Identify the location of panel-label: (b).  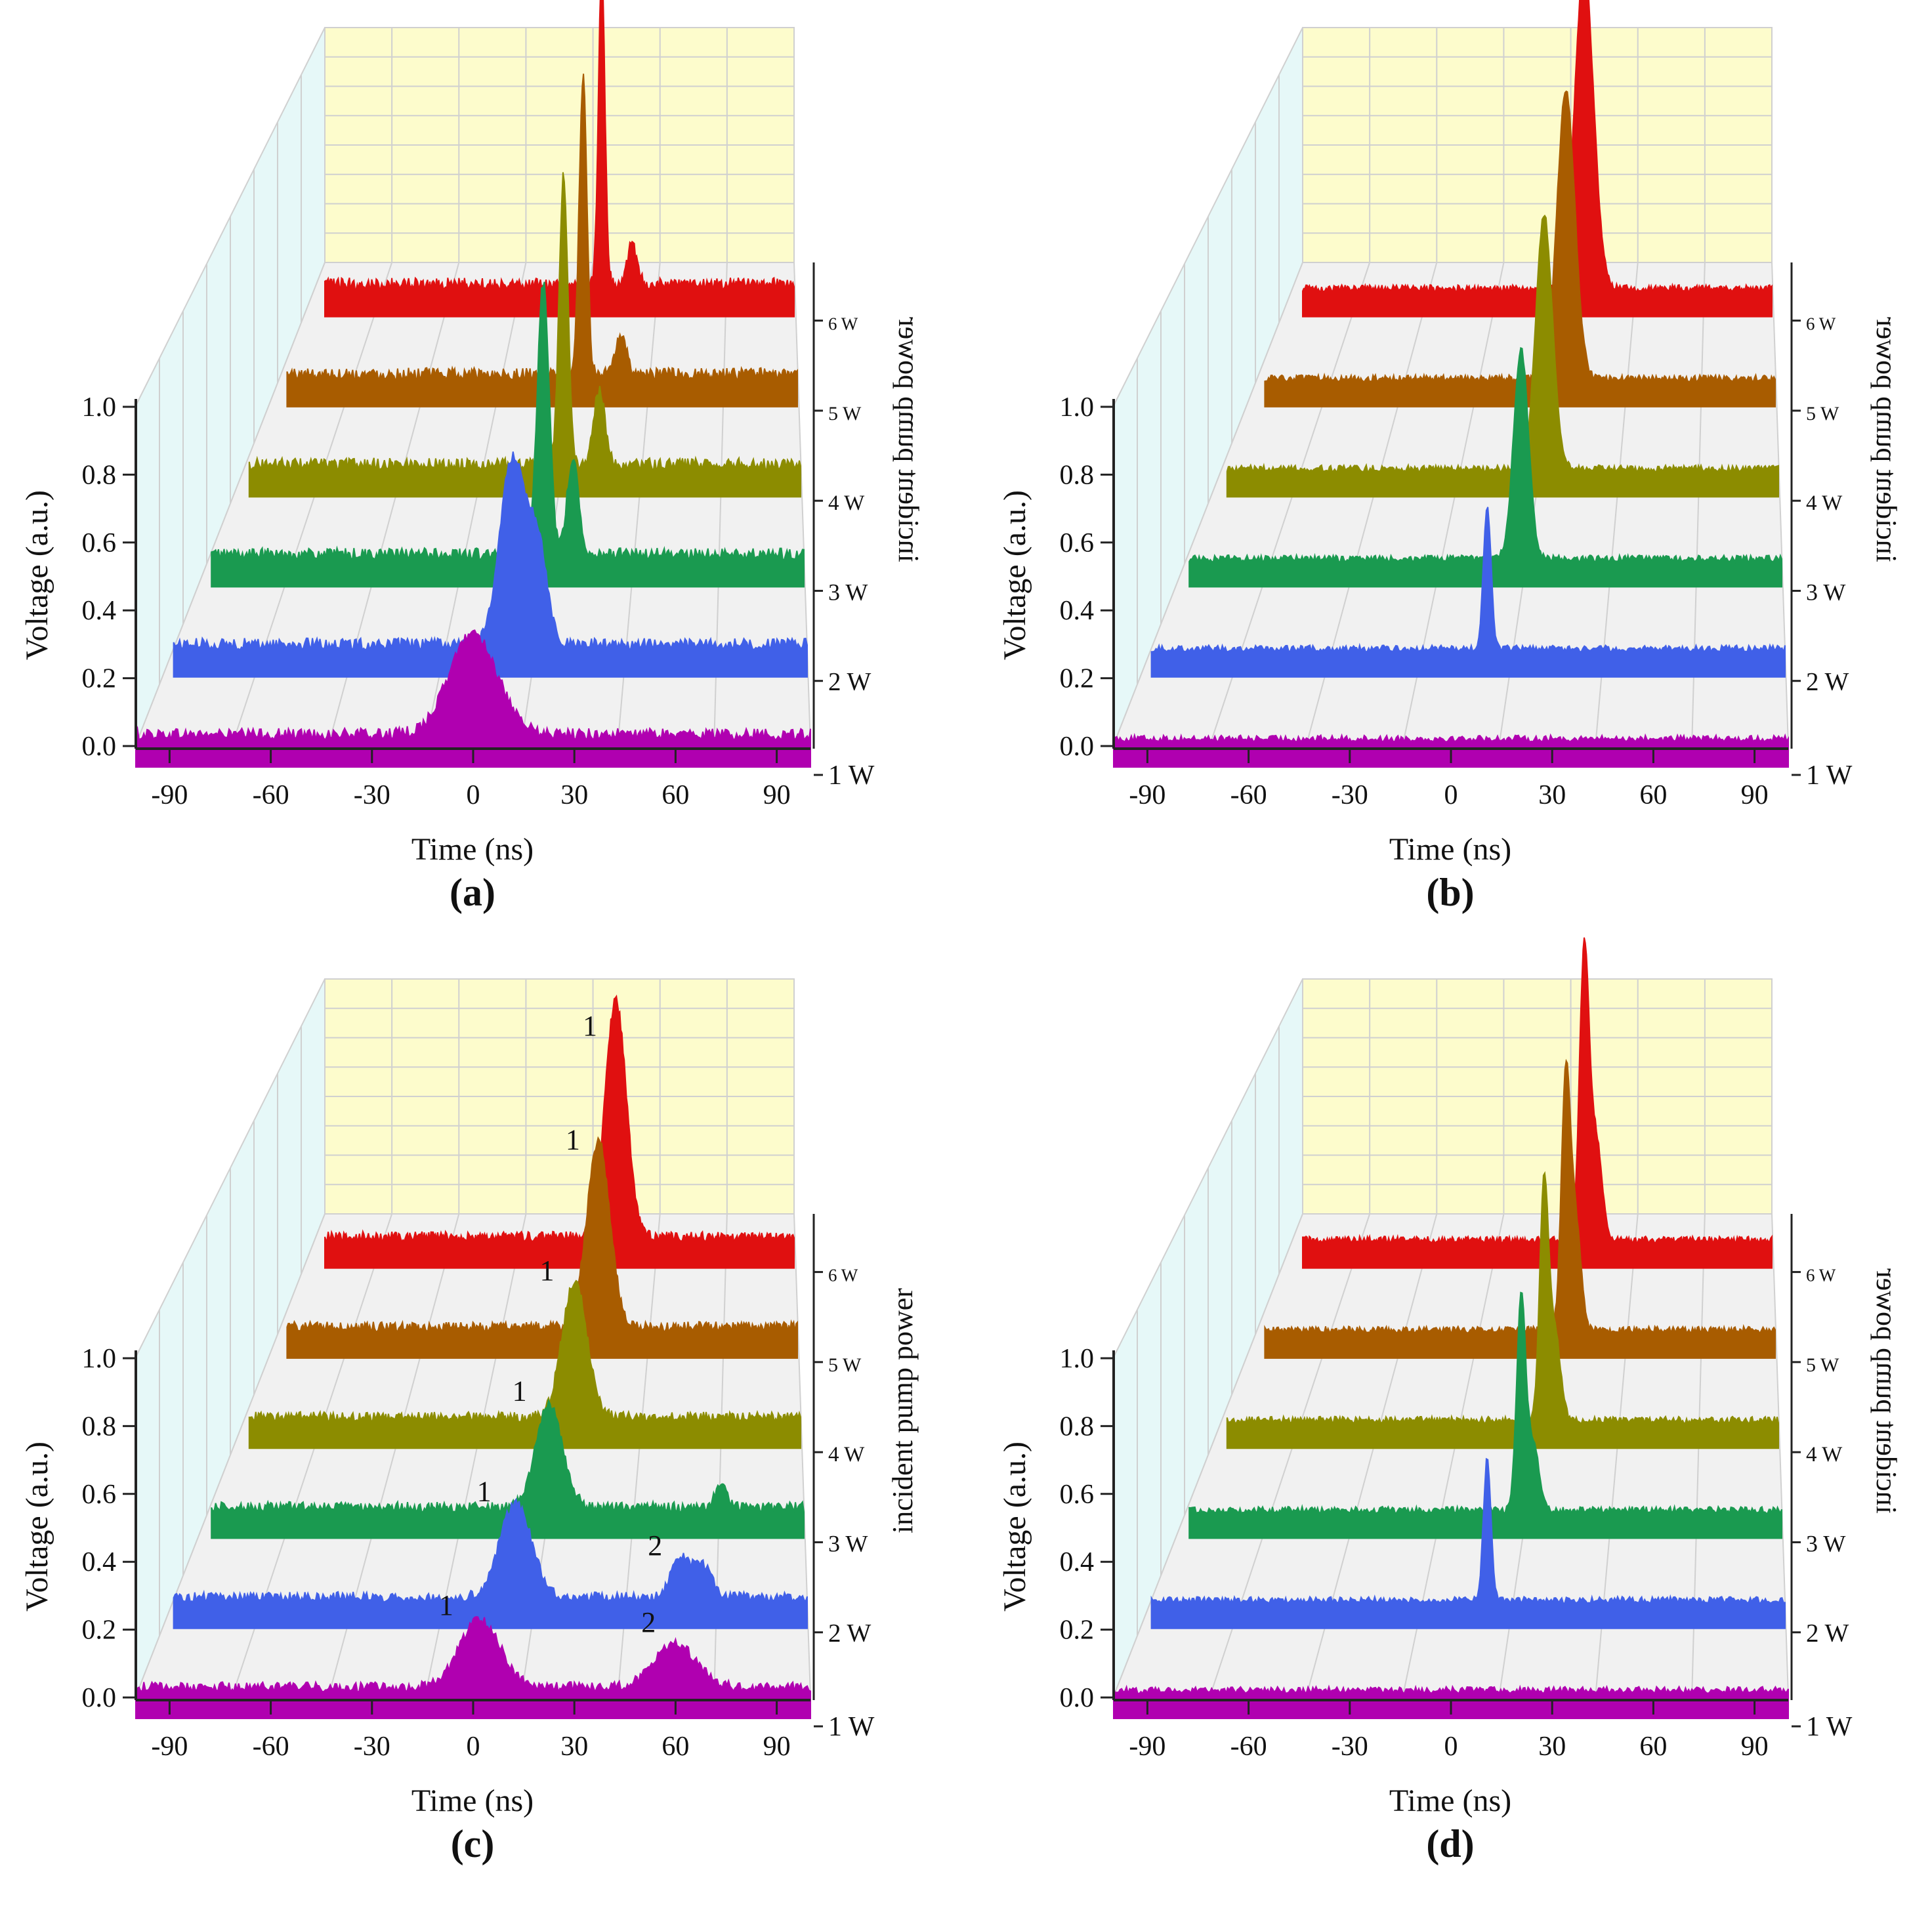
(1450, 892).